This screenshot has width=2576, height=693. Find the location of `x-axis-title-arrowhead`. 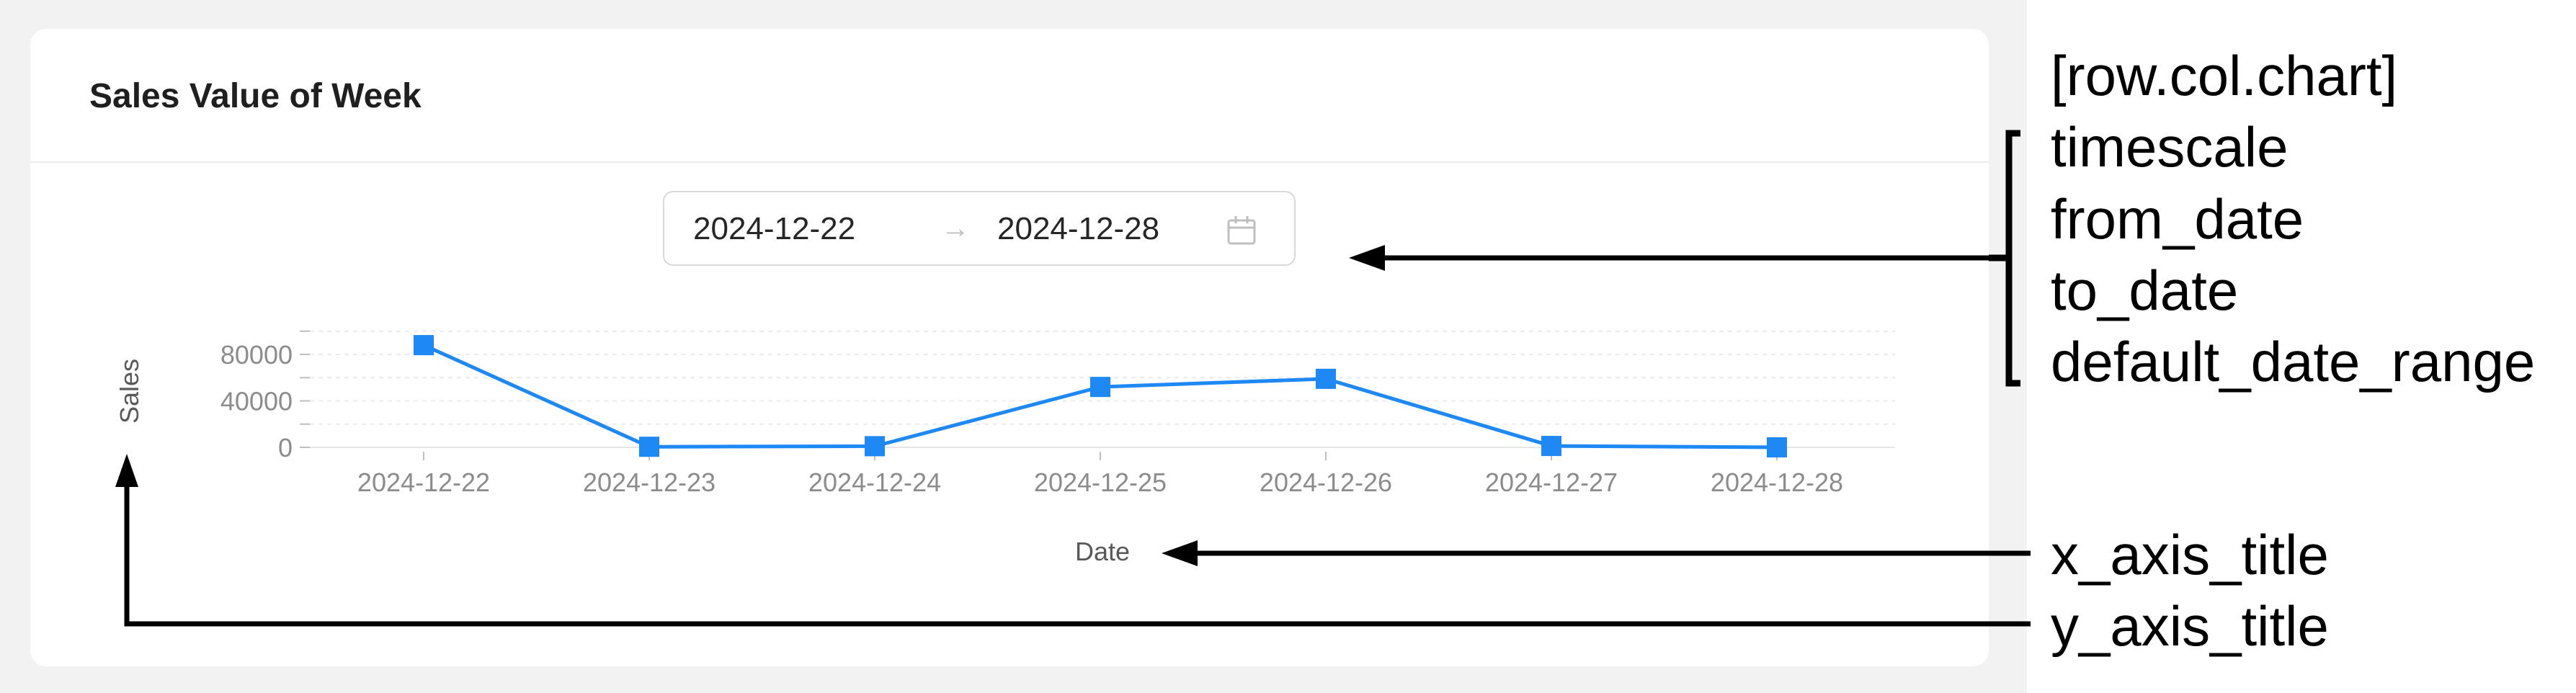

x-axis-title-arrowhead is located at coordinates (1180, 553).